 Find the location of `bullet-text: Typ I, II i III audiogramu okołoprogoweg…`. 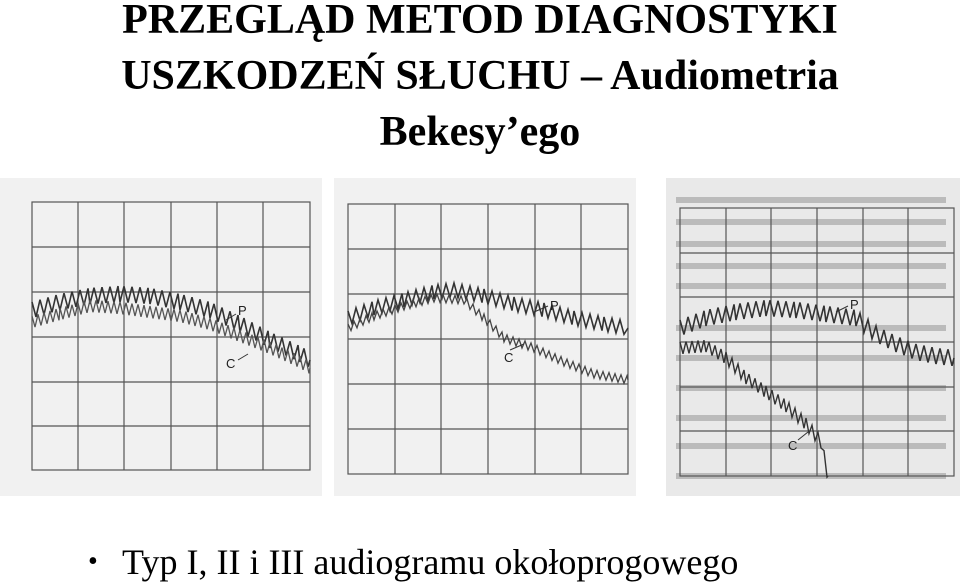

bullet-text: Typ I, II i III audiogramu okołoprogoweg… is located at coordinates (430, 562).